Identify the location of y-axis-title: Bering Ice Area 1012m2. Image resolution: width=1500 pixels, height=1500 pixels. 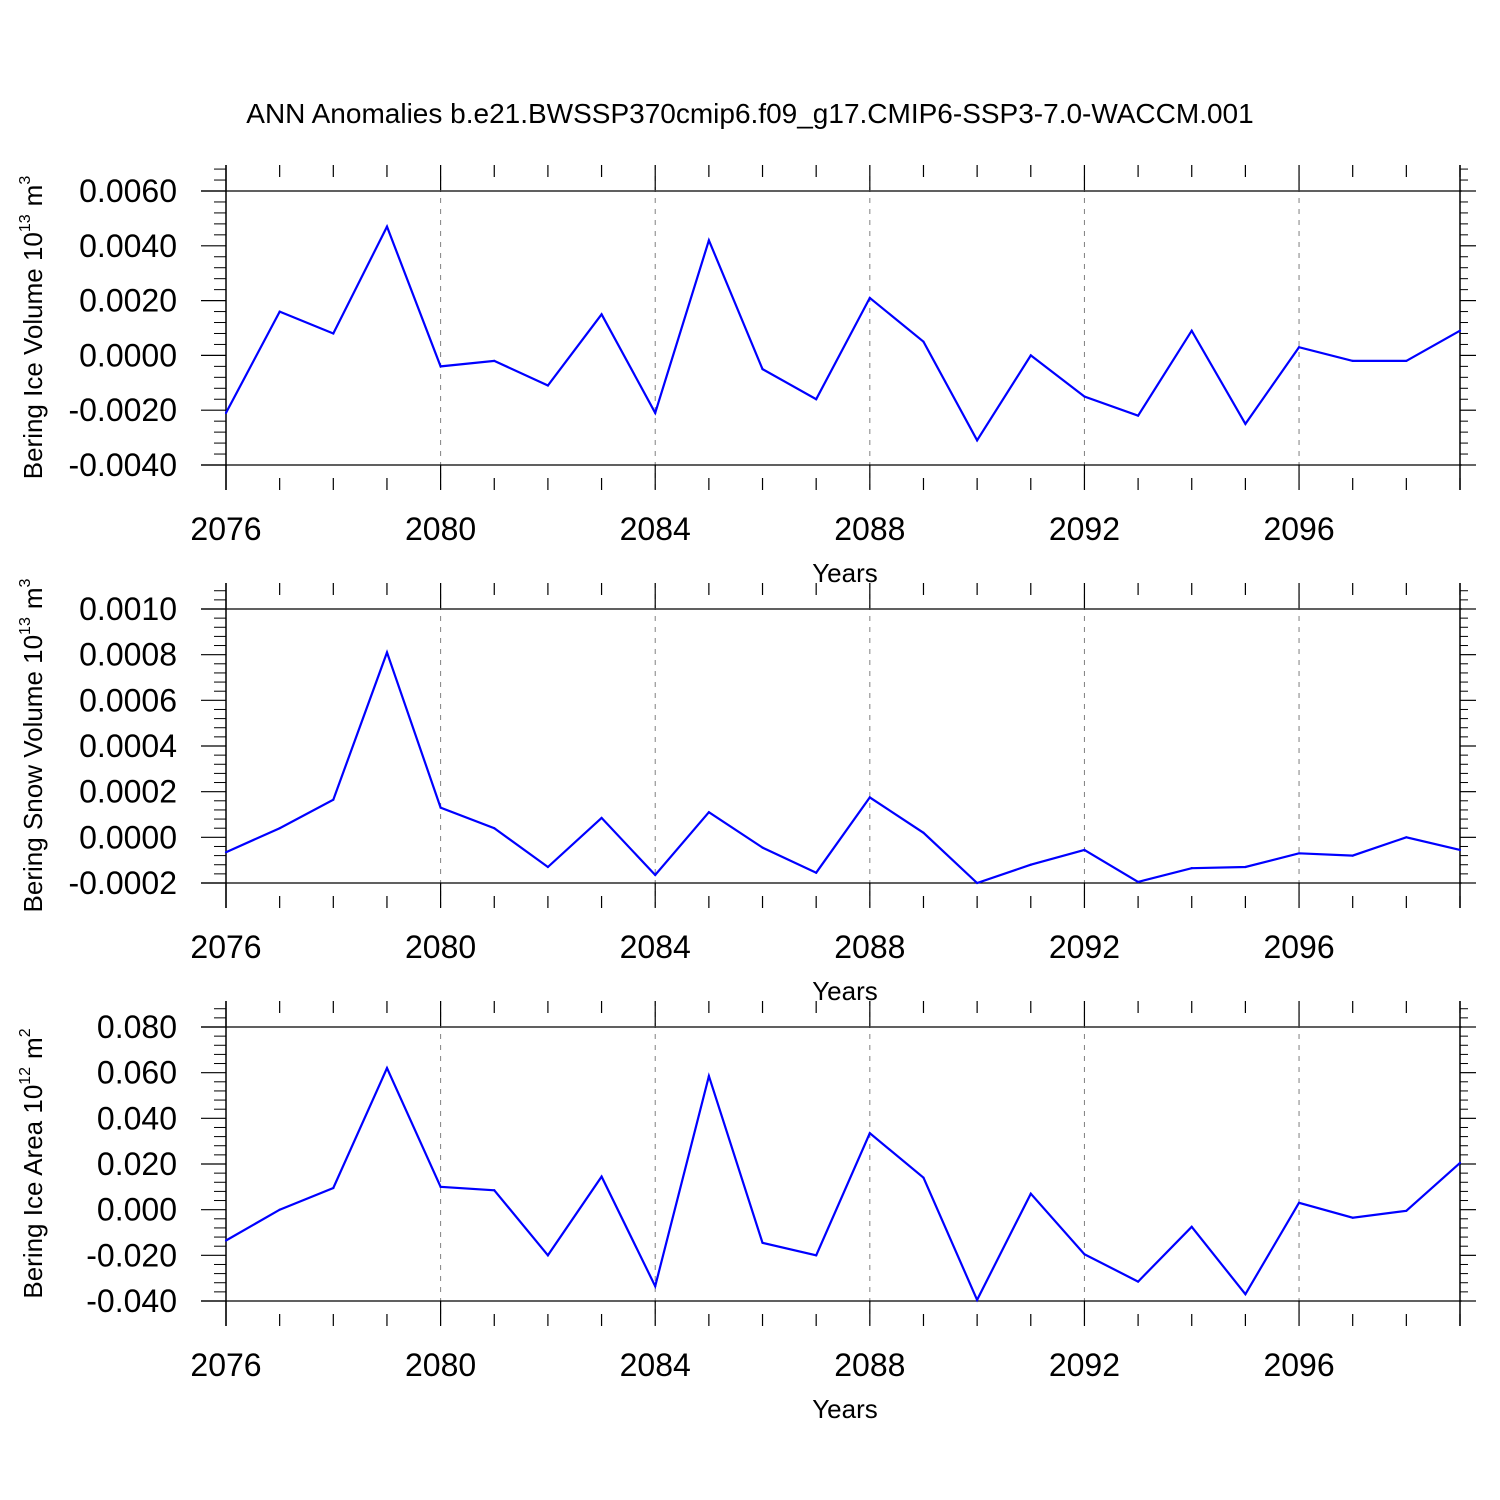
(32, 1163).